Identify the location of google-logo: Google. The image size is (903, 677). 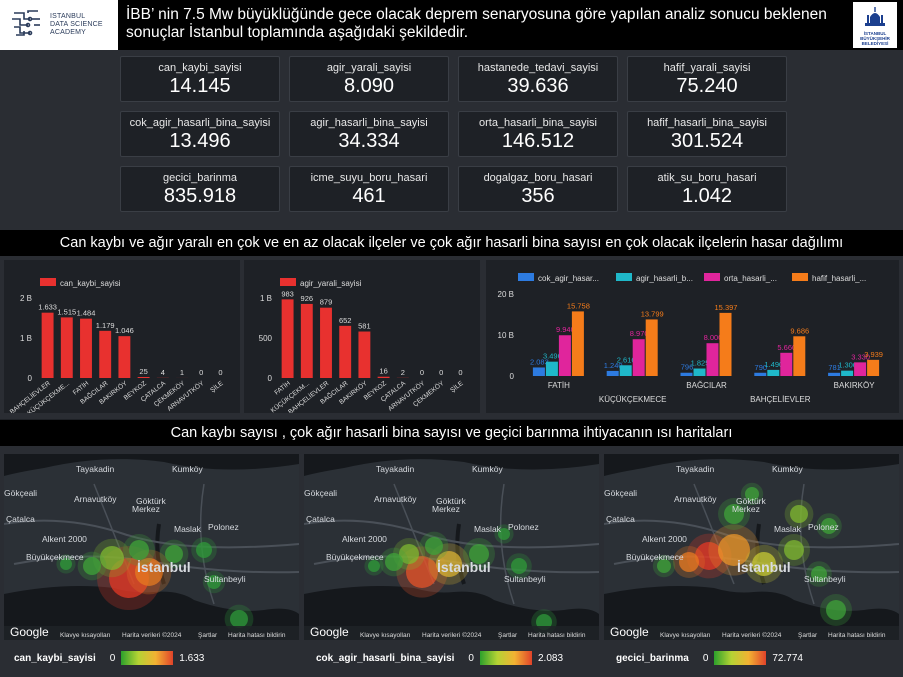
(329, 632).